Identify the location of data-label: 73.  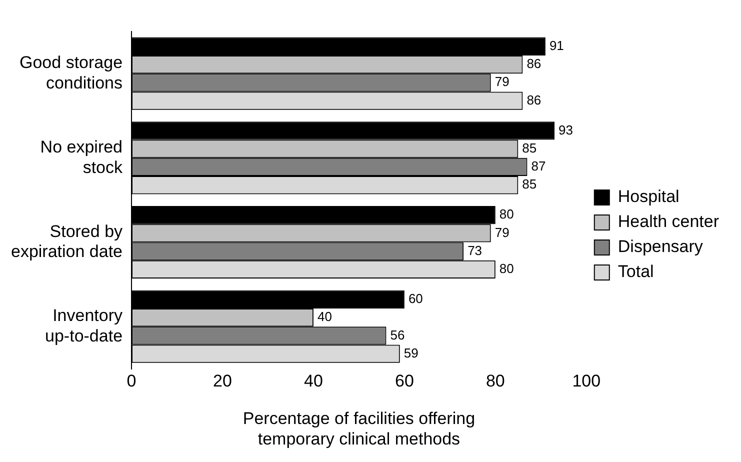
(475, 250).